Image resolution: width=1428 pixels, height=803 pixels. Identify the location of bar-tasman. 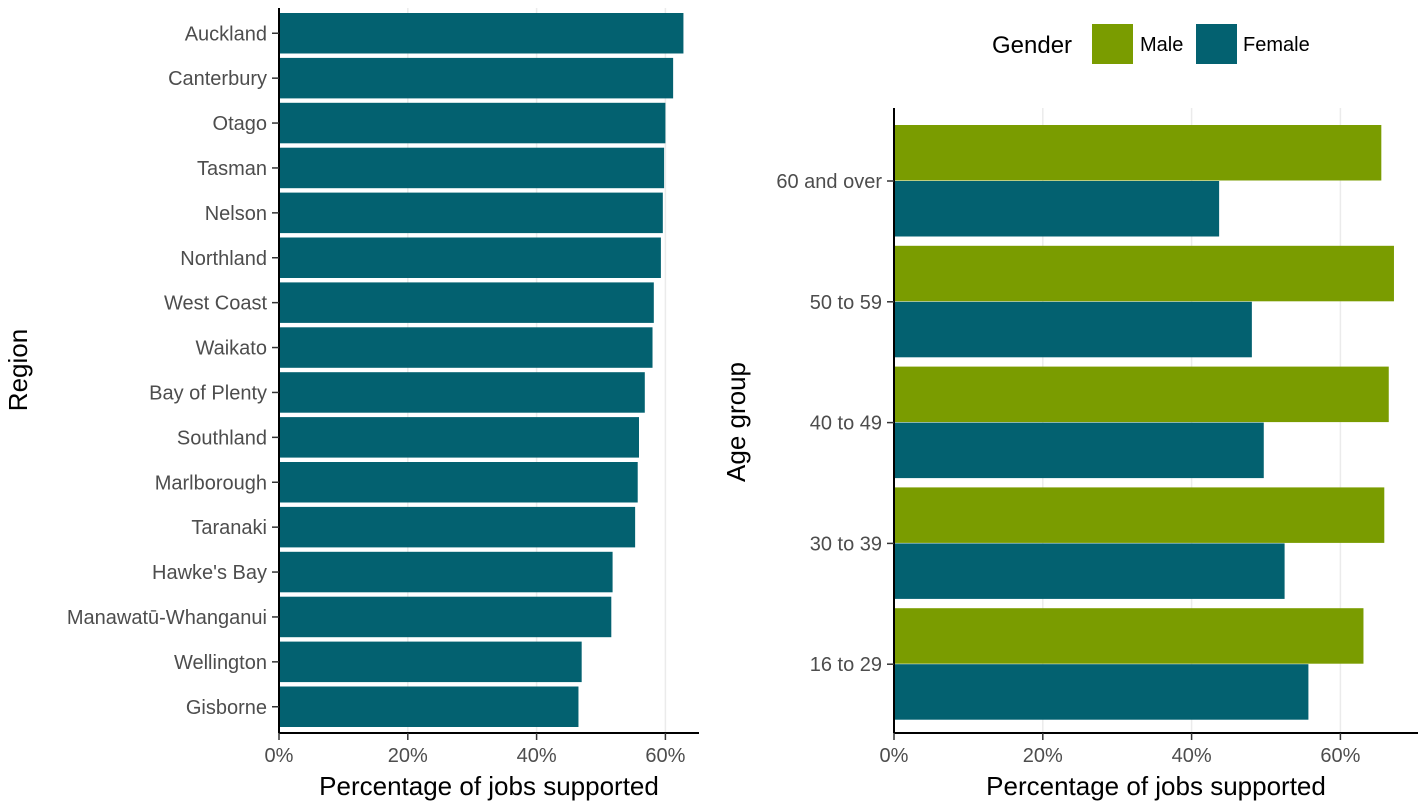
(472, 168).